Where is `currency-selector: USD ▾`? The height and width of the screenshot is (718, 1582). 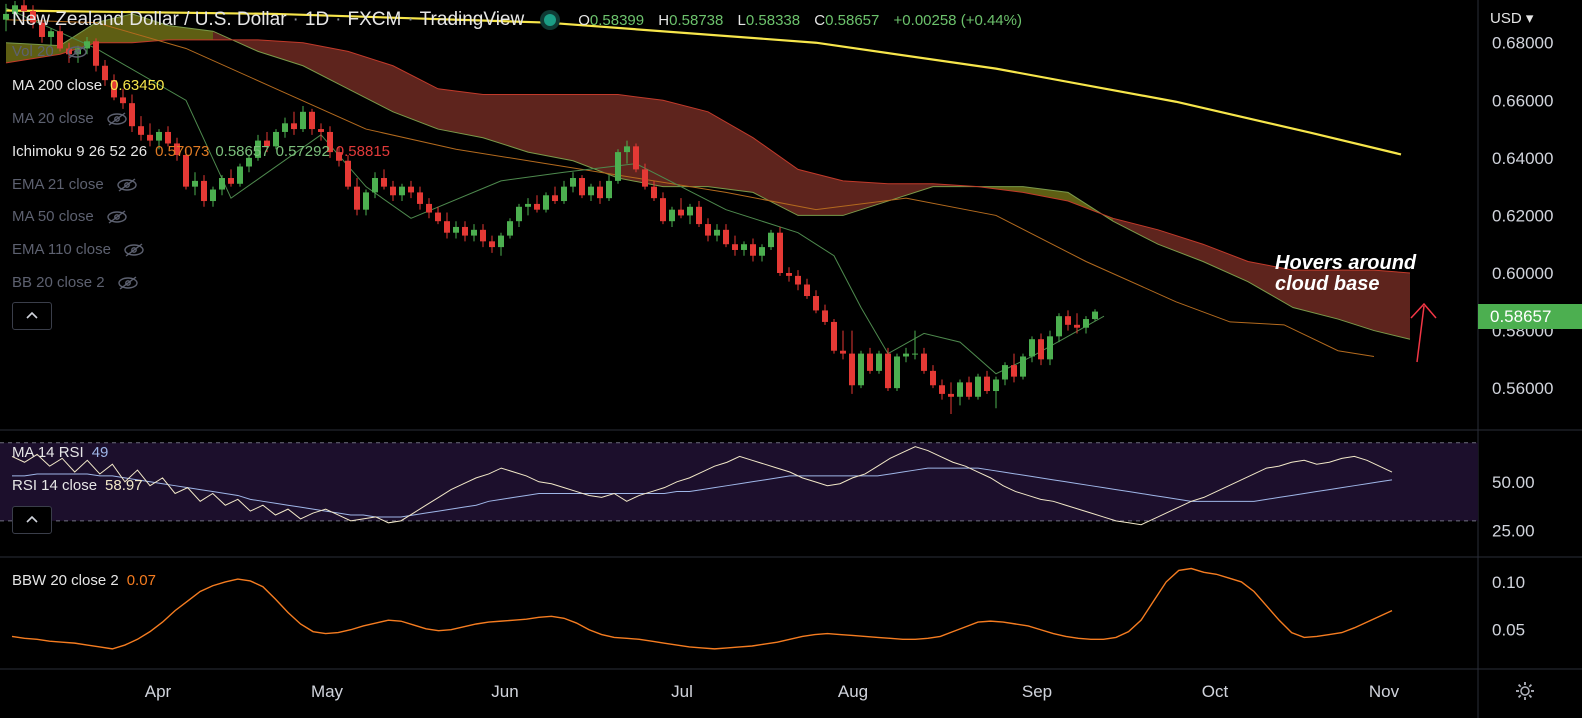
currency-selector: USD ▾ is located at coordinates (1512, 18).